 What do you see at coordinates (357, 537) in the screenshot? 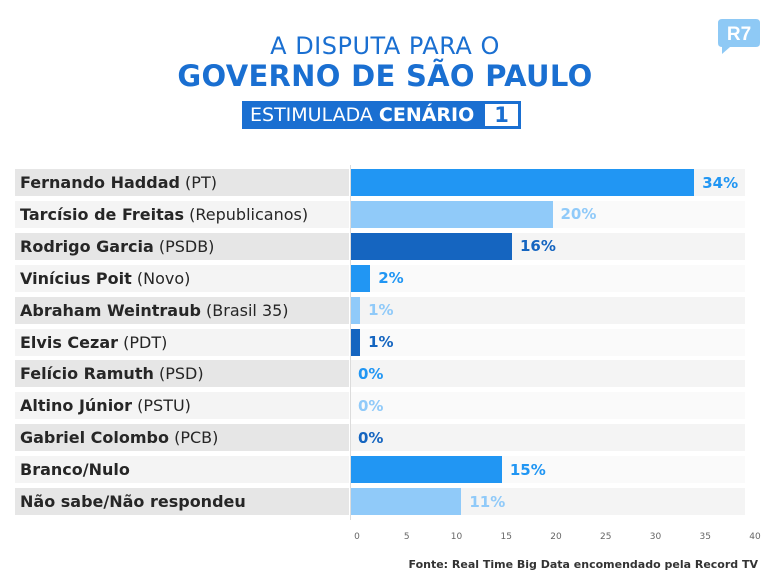
I see `tick-label: 0` at bounding box center [357, 537].